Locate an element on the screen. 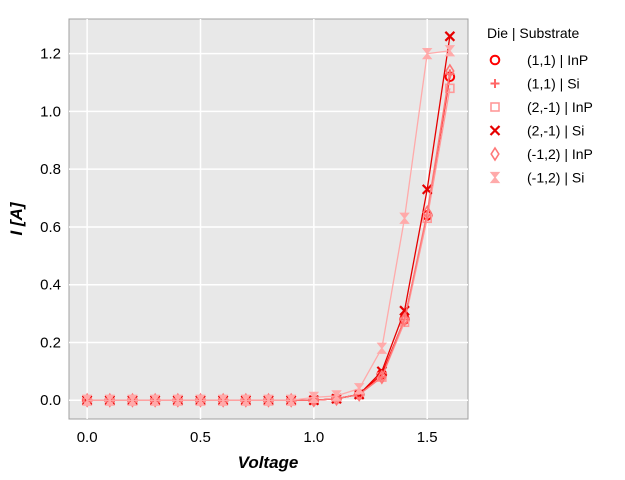 The height and width of the screenshot is (480, 625). x-tick-label: 1.0 is located at coordinates (313, 437).